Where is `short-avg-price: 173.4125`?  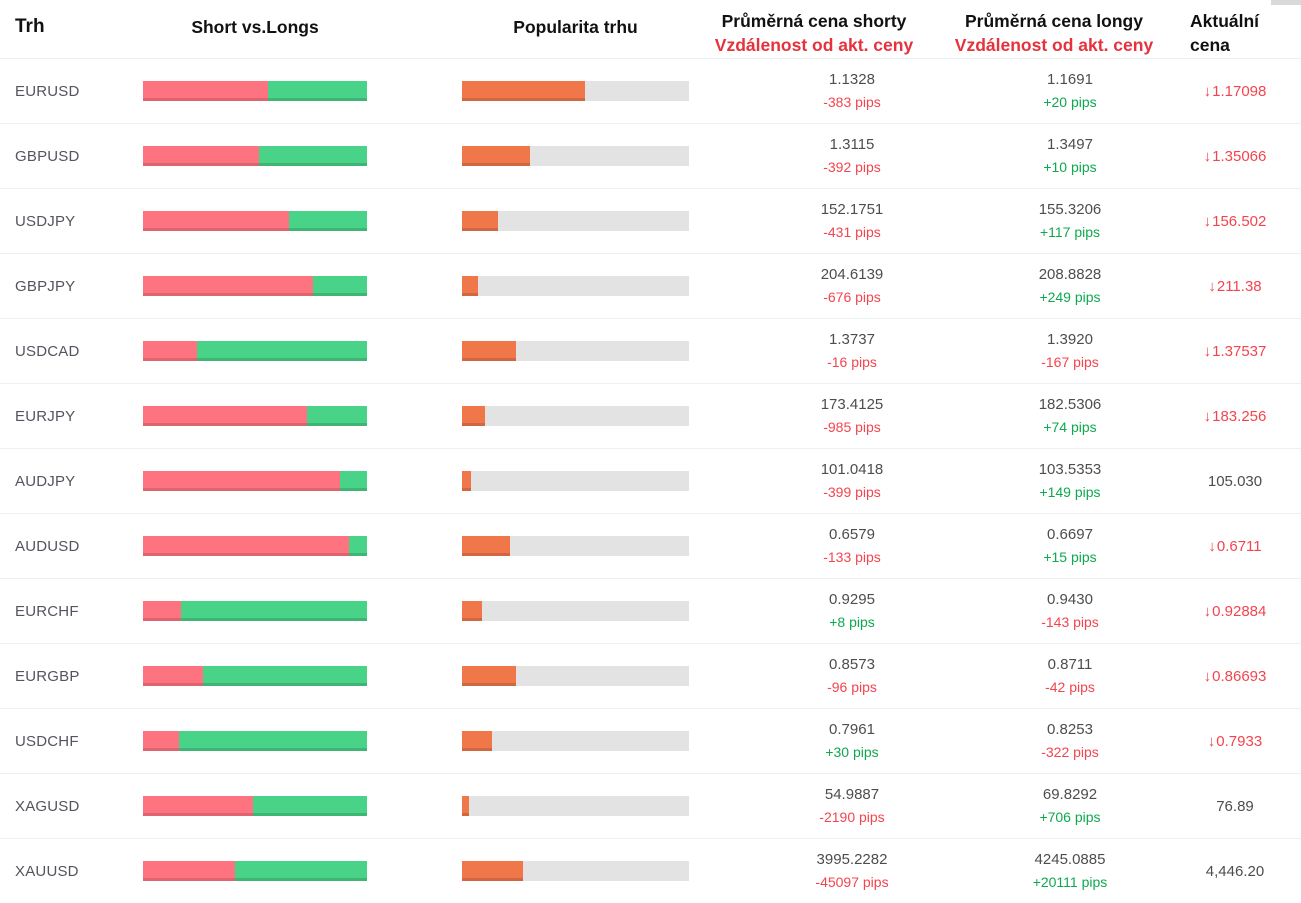 short-avg-price: 173.4125 is located at coordinates (852, 404).